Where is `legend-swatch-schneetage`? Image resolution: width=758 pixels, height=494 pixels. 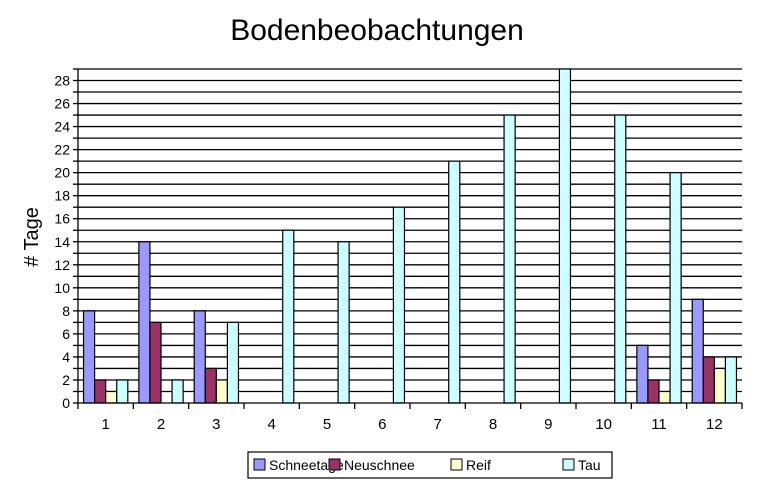
legend-swatch-schneetage is located at coordinates (259, 464).